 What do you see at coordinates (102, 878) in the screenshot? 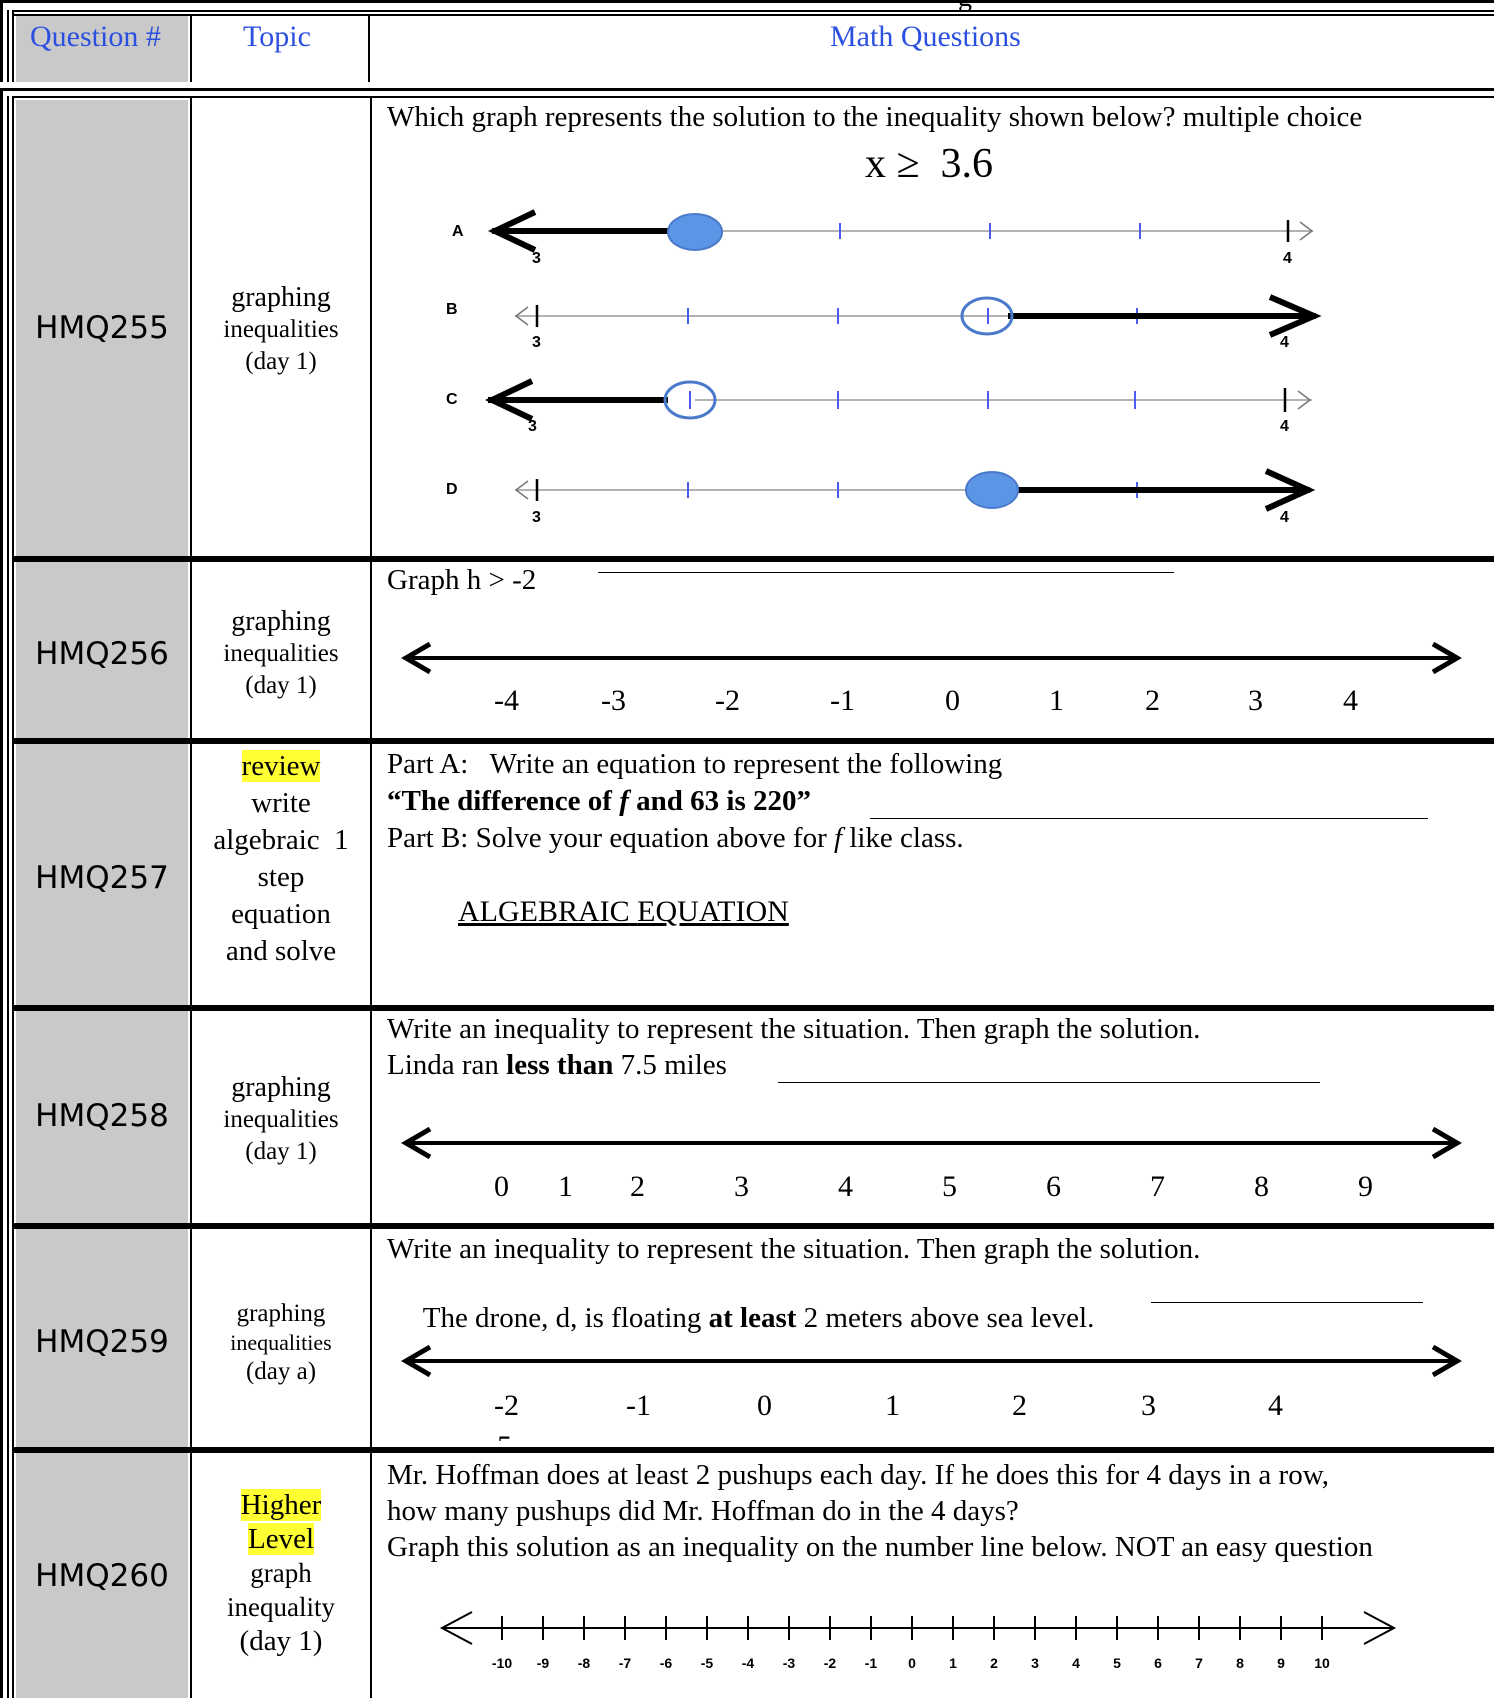
I see `question-id: HMQ257` at bounding box center [102, 878].